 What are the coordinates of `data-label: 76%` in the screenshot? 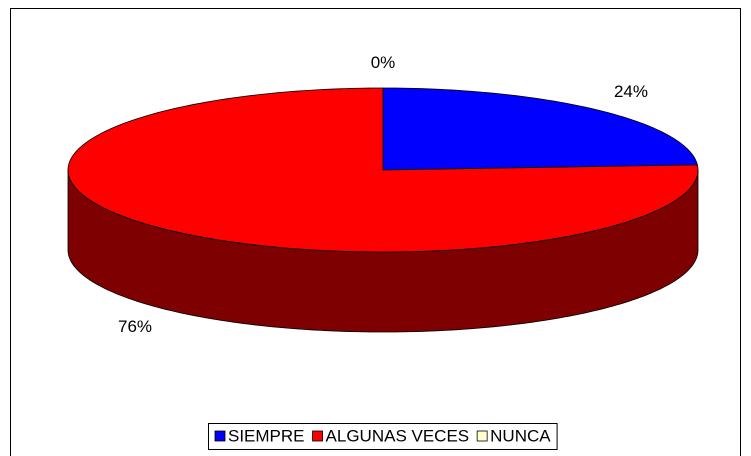 It's located at (135, 326).